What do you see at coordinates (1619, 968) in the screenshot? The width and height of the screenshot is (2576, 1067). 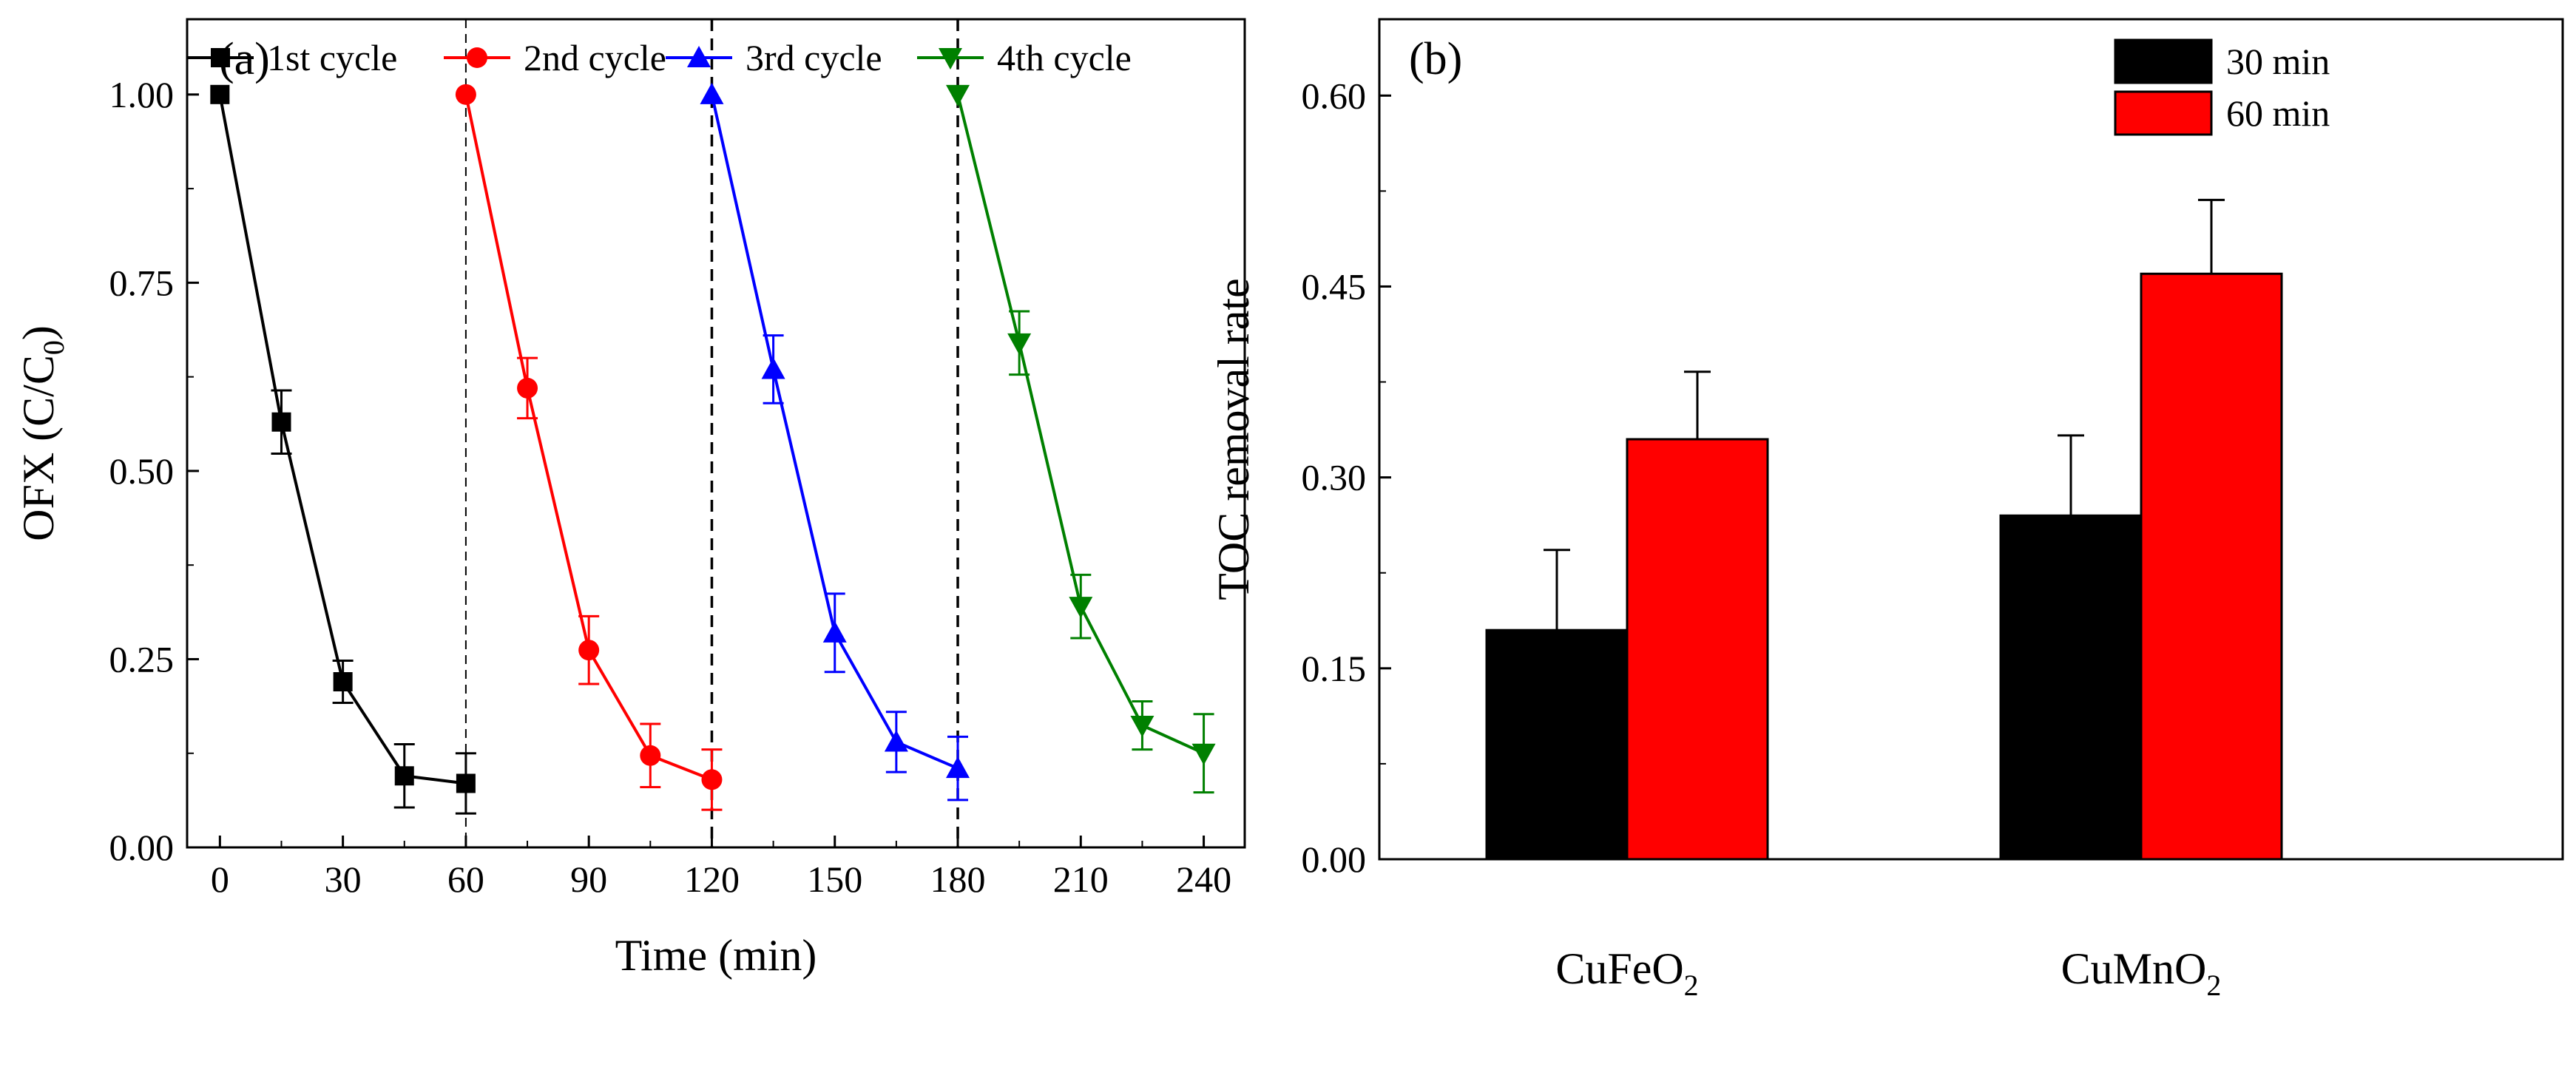 I see `category-label-main: CuFeO` at bounding box center [1619, 968].